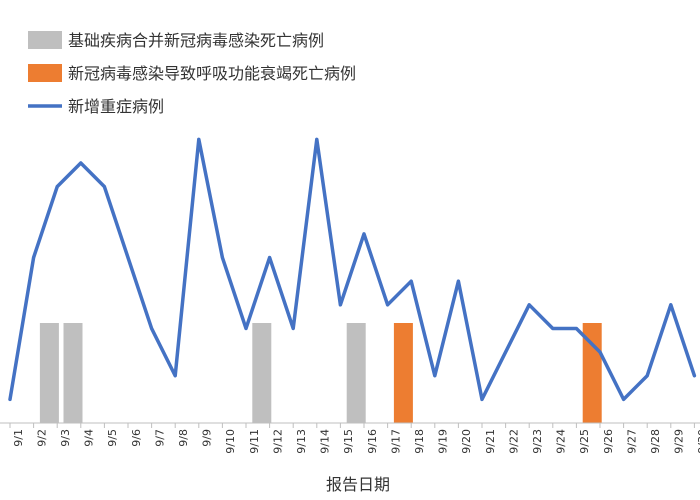 The width and height of the screenshot is (700, 500). Describe the element at coordinates (325, 441) in the screenshot. I see `x-tick-label-9-14: 9/14` at that location.